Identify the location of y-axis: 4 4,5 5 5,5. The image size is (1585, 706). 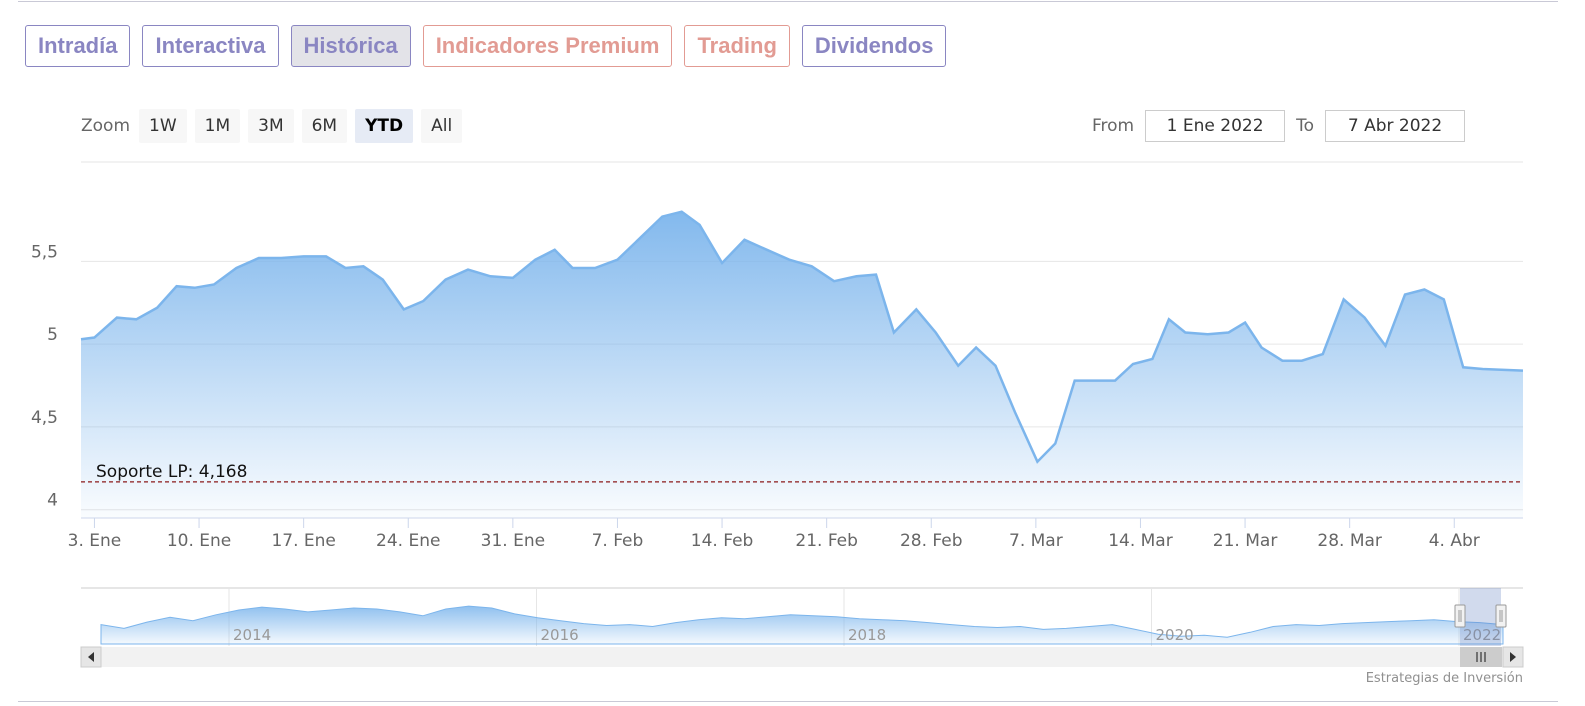
(44, 376).